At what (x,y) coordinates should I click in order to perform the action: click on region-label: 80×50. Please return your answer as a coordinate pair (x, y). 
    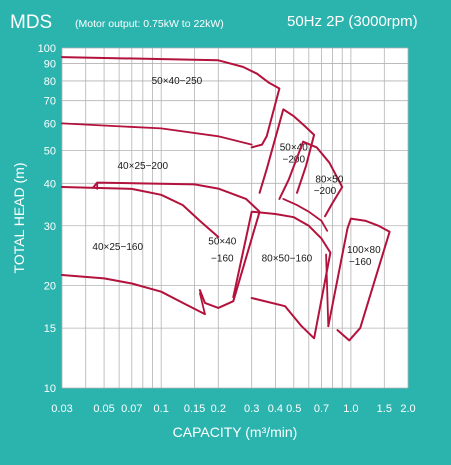
    Looking at the image, I should click on (329, 180).